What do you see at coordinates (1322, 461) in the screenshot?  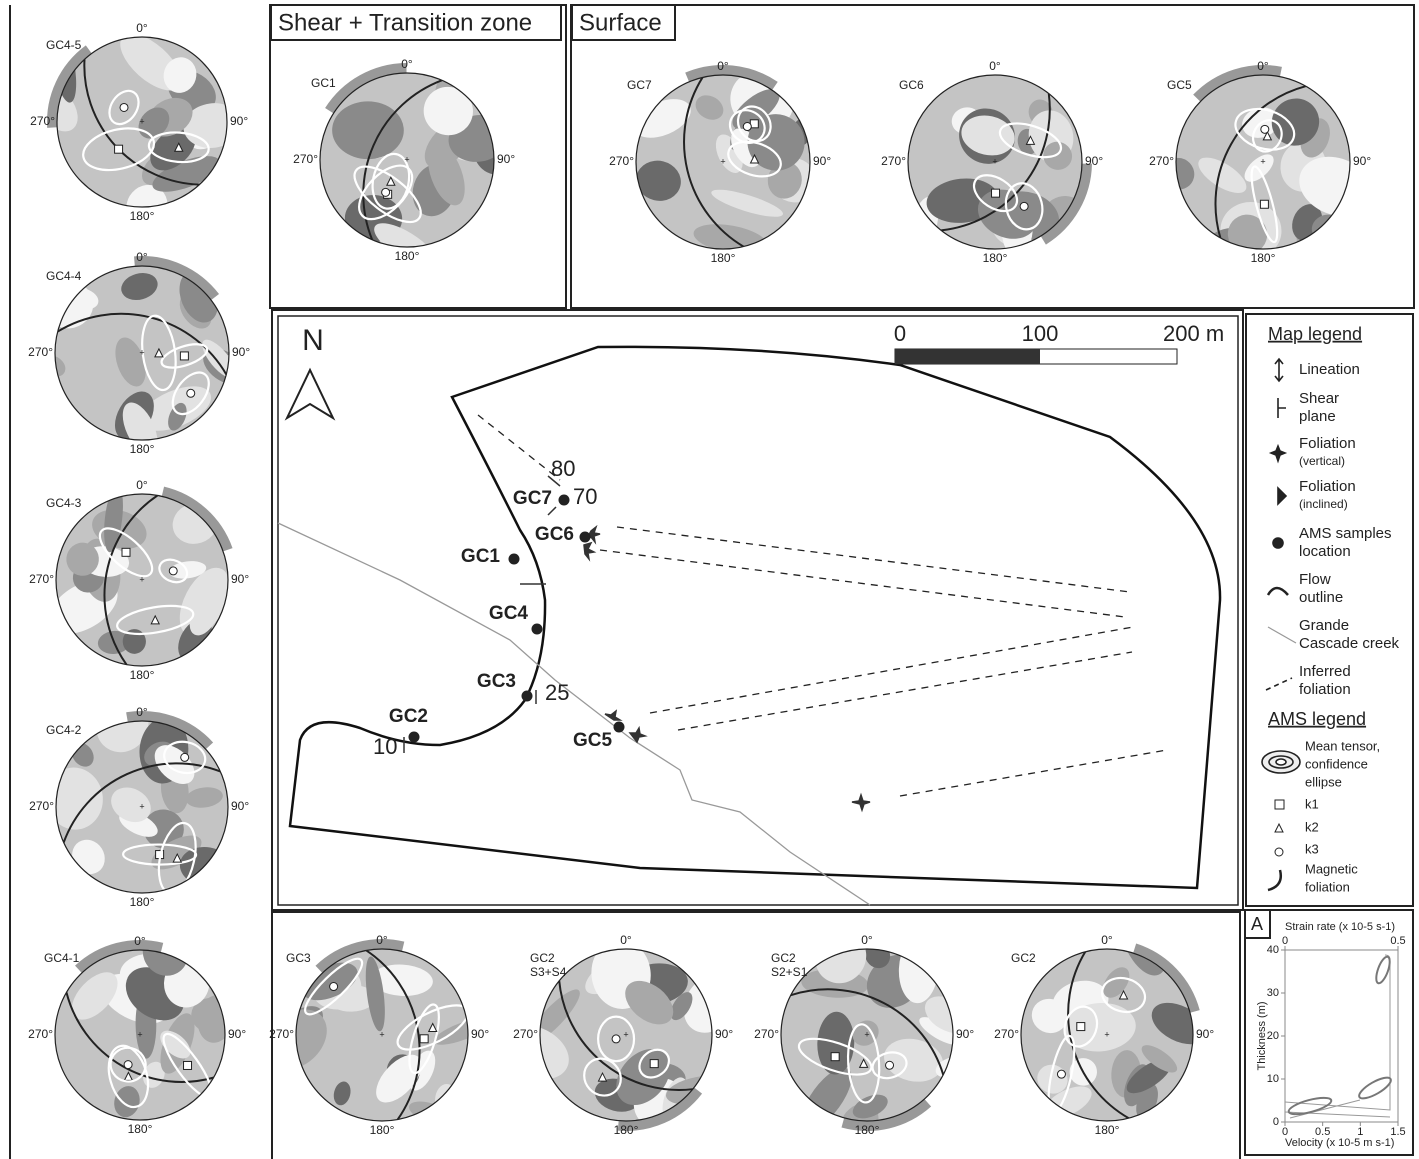 I see `legend-item: (vertical)` at bounding box center [1322, 461].